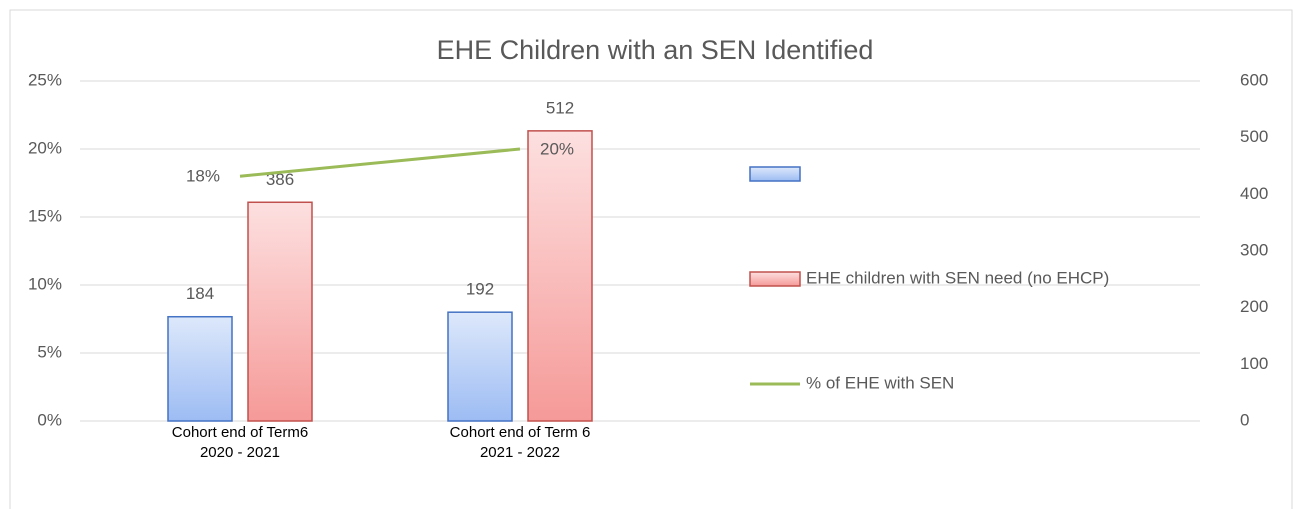 Image resolution: width=1293 pixels, height=509 pixels. What do you see at coordinates (200, 293) in the screenshot?
I see `data-label: 184` at bounding box center [200, 293].